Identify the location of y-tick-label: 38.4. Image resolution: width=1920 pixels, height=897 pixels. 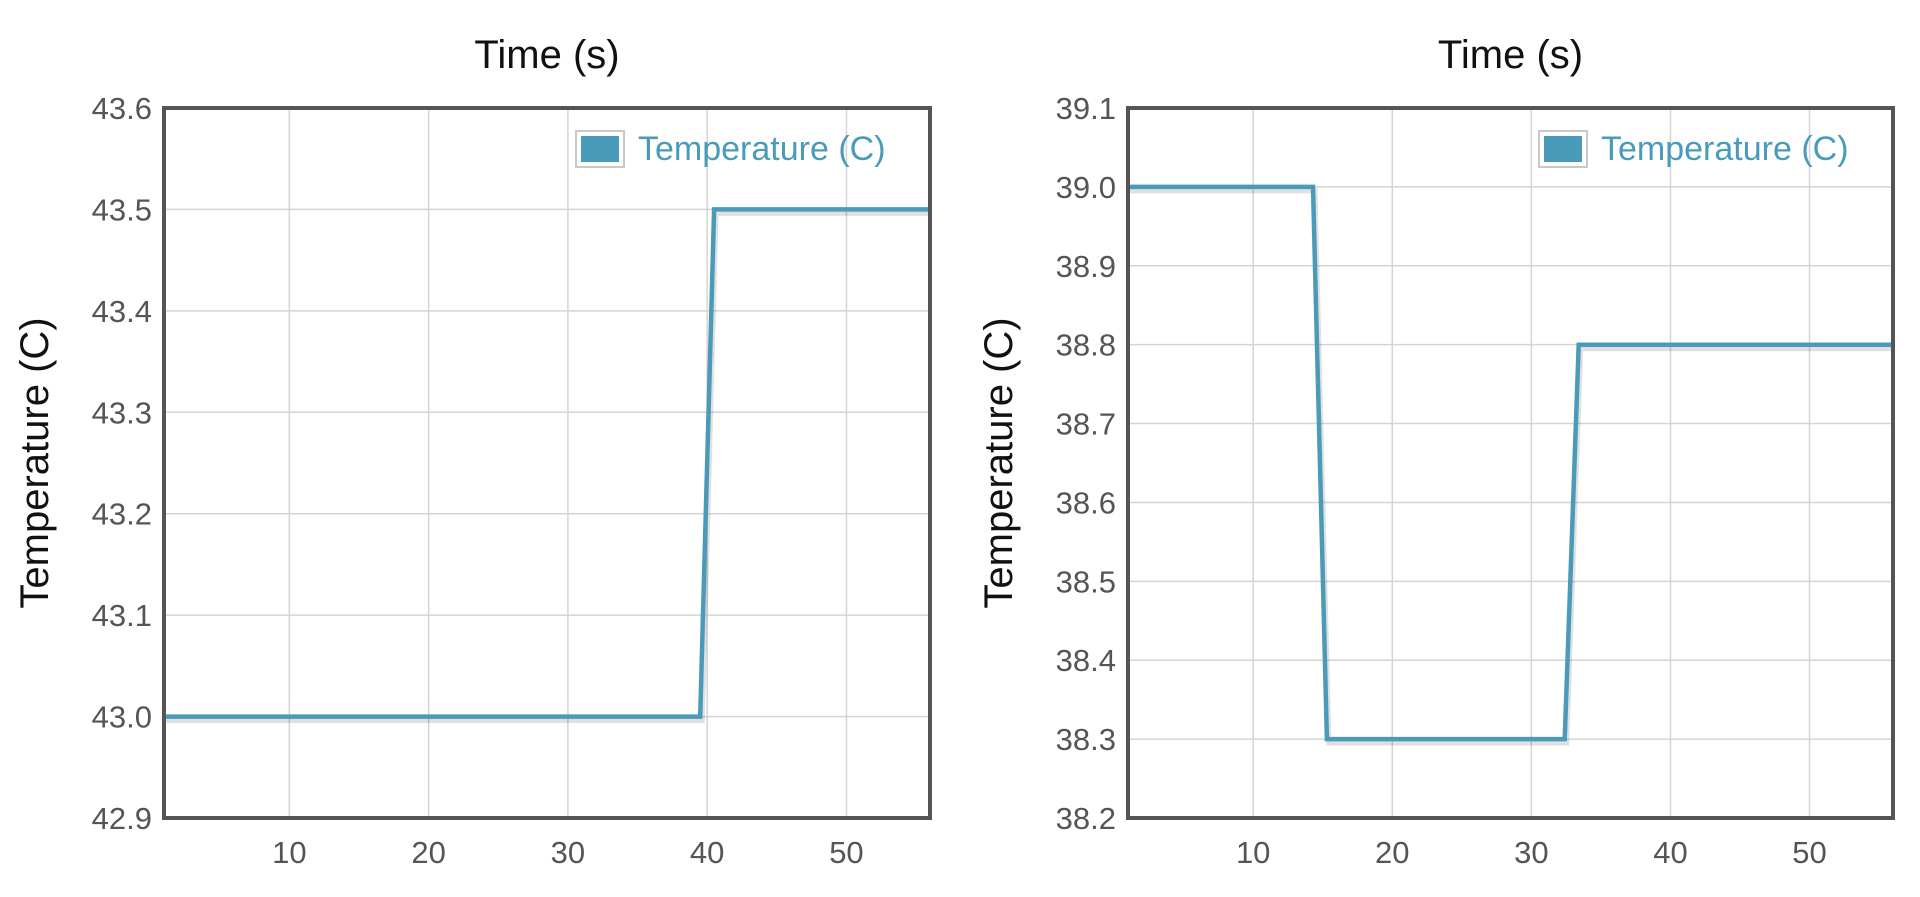
(1086, 660).